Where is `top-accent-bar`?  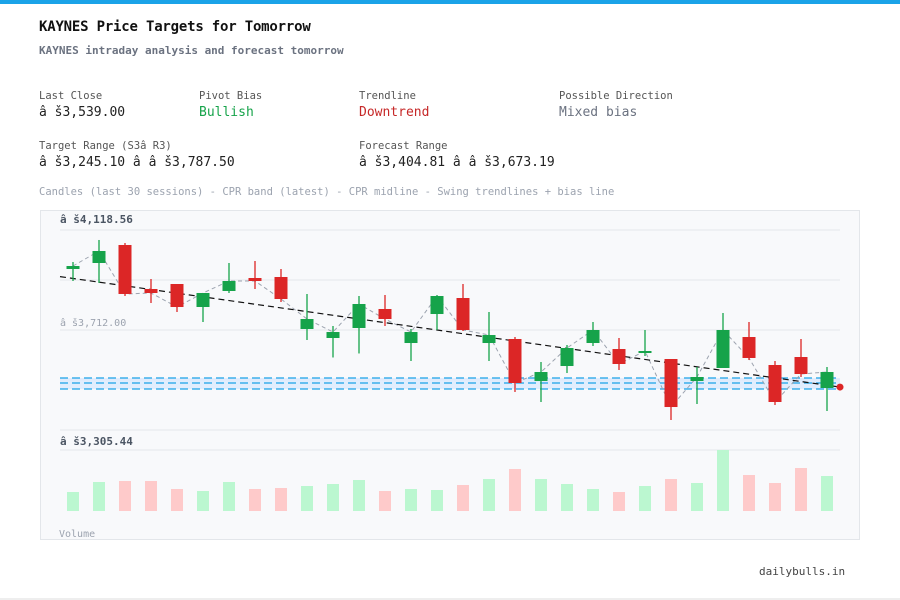 top-accent-bar is located at coordinates (450, 2).